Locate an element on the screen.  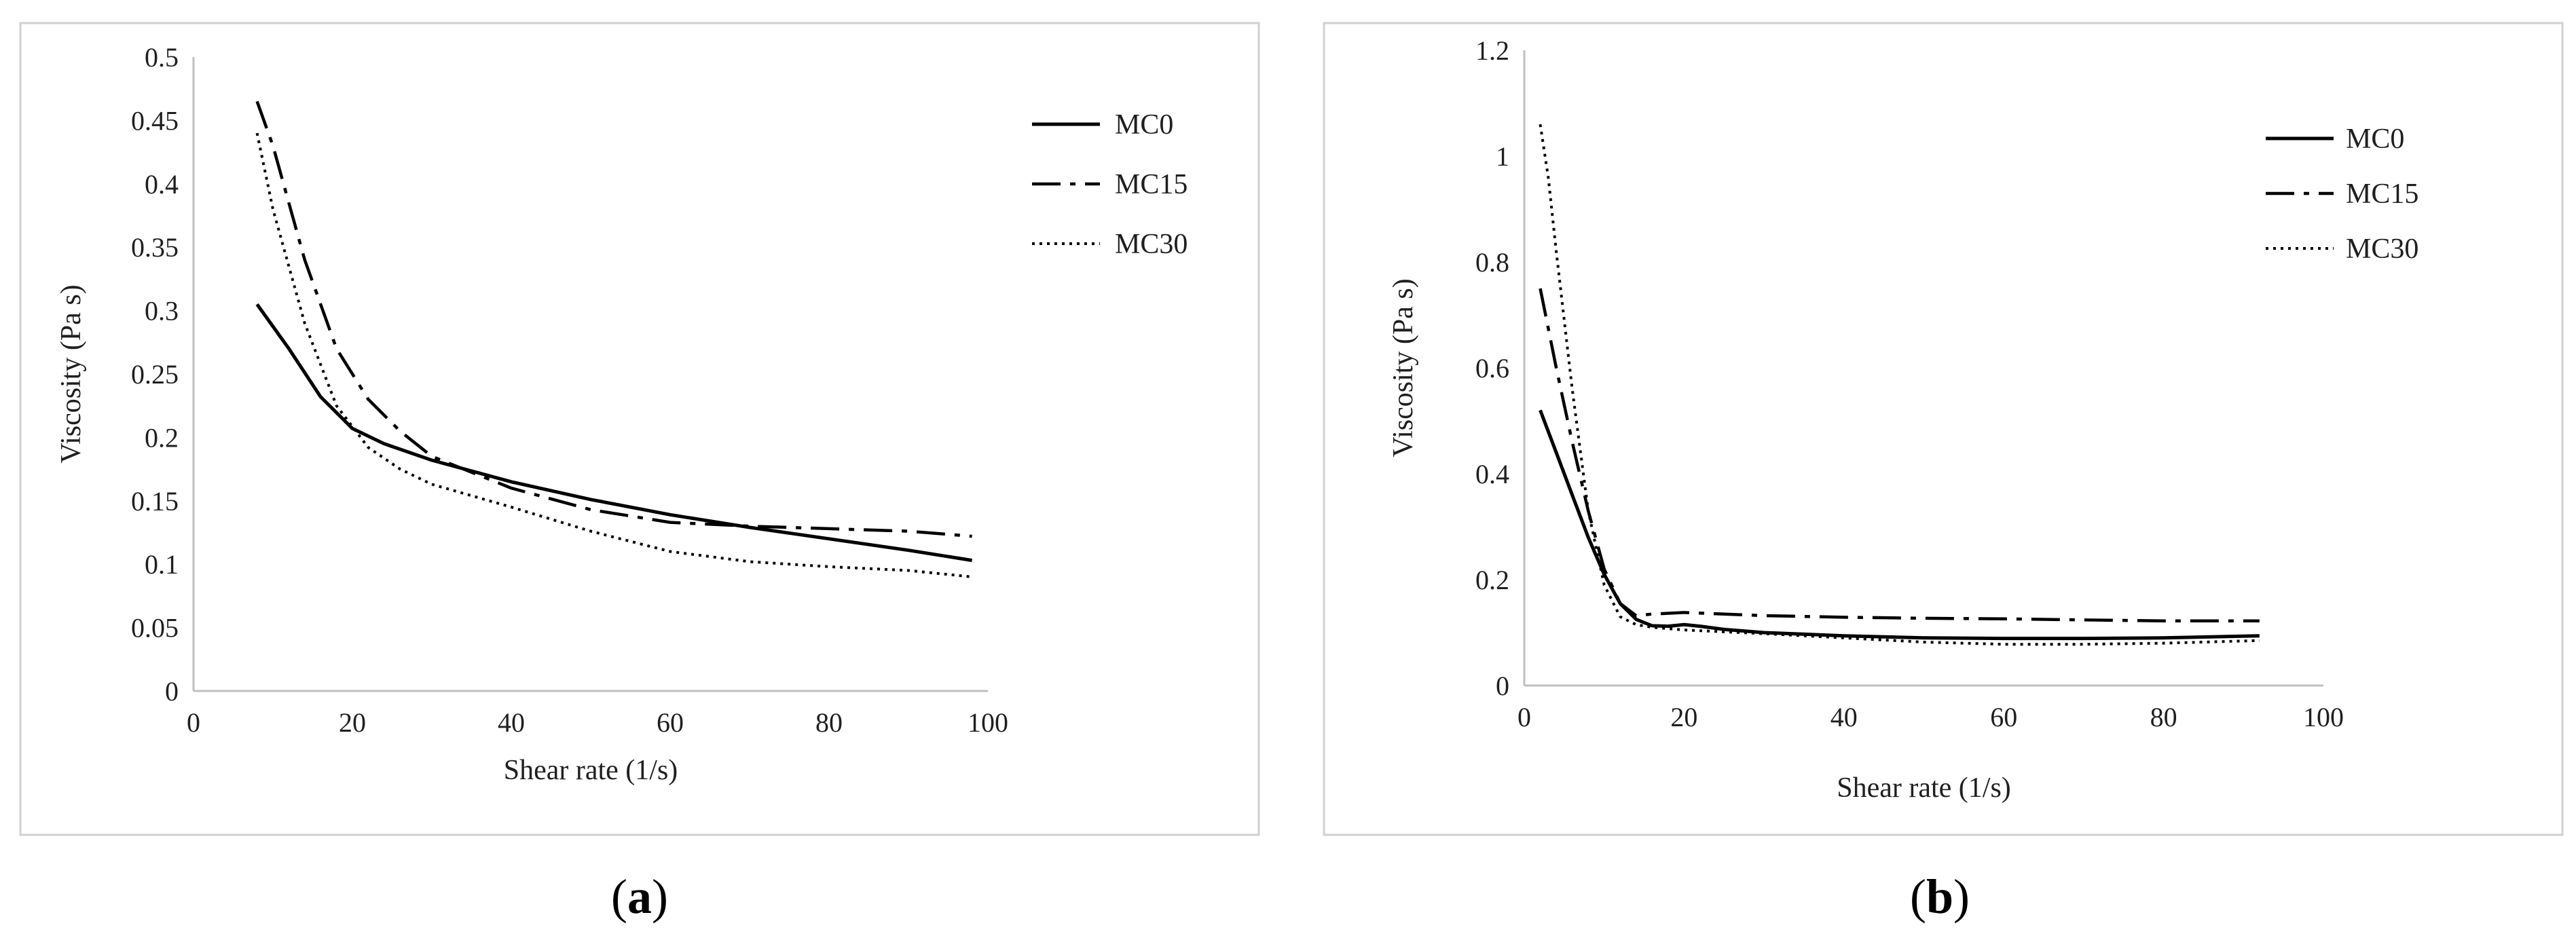
y-tick-label: 0.8 is located at coordinates (1492, 263).